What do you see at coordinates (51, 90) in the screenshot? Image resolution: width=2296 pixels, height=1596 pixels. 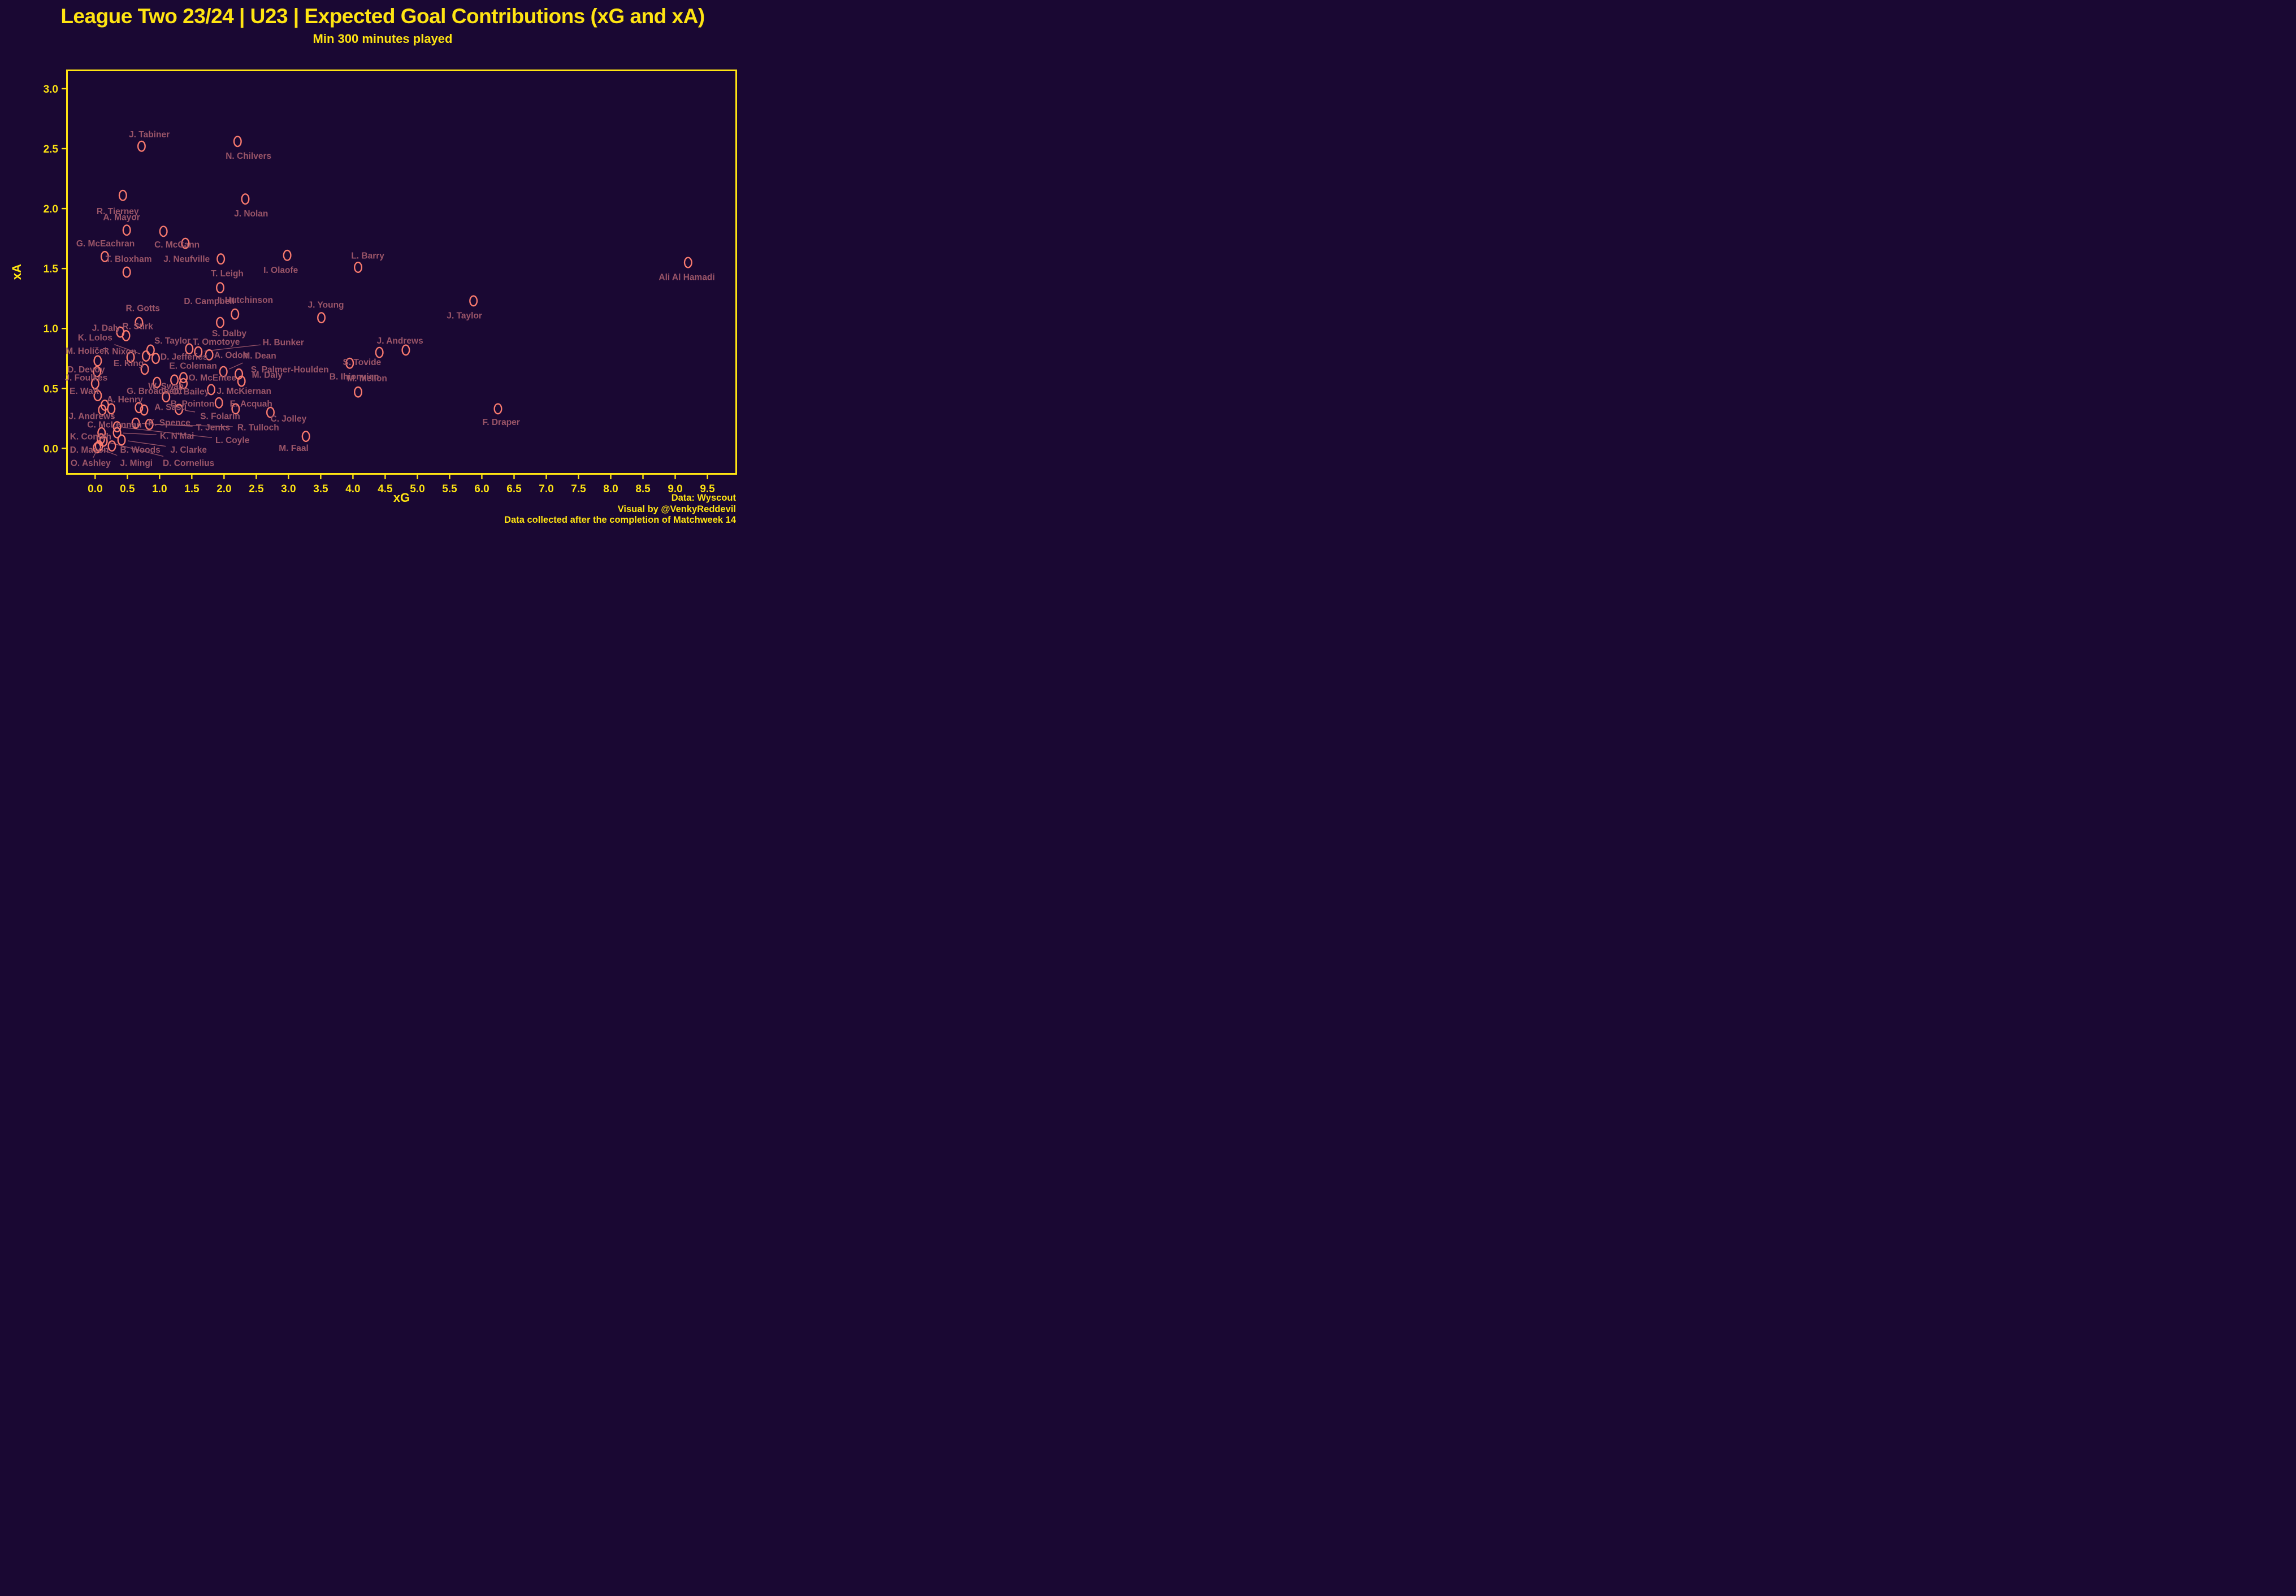 I see `y-tick-label: 3.0` at bounding box center [51, 90].